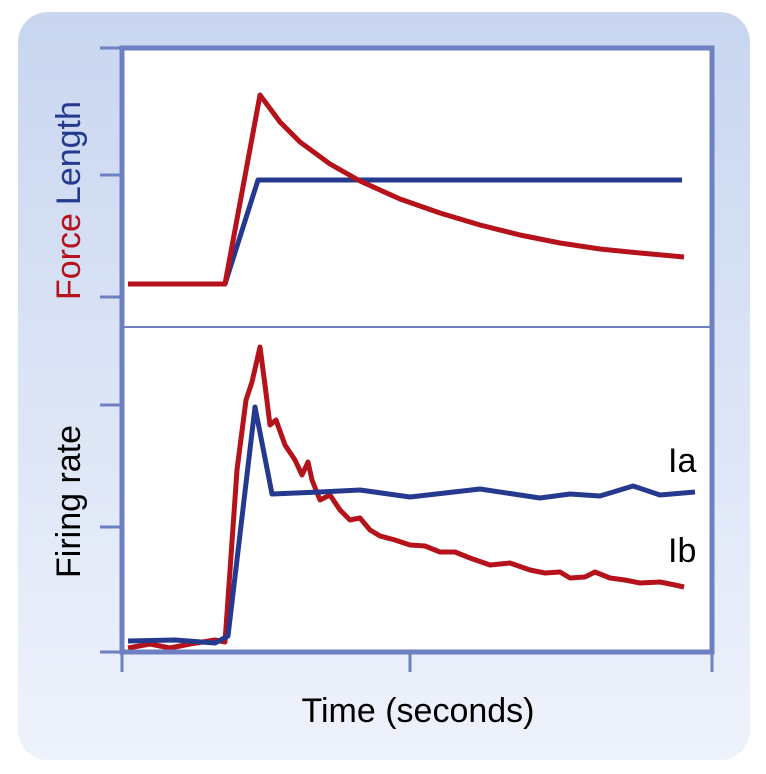 Image resolution: width=766 pixels, height=774 pixels. I want to click on ib-label: Ib, so click(682, 551).